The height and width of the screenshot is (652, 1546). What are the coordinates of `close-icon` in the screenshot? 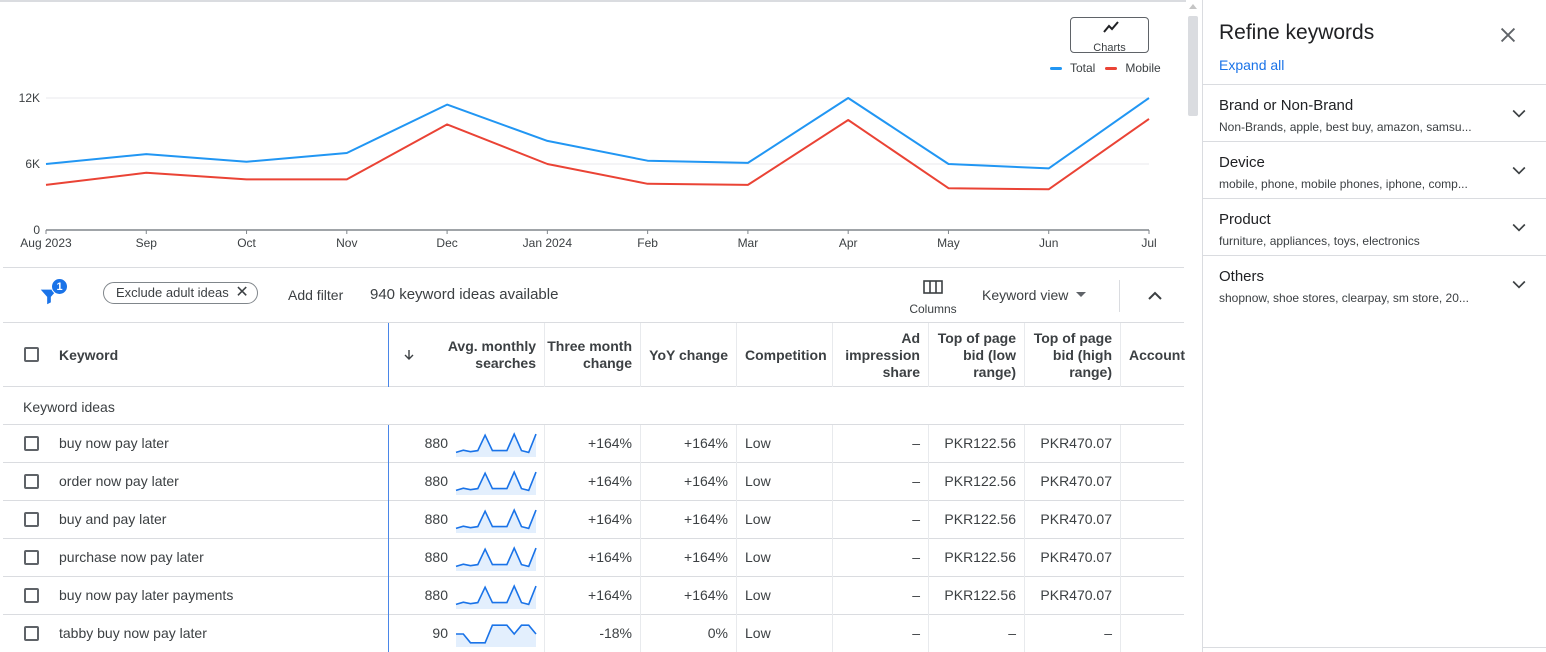 It's located at (1508, 35).